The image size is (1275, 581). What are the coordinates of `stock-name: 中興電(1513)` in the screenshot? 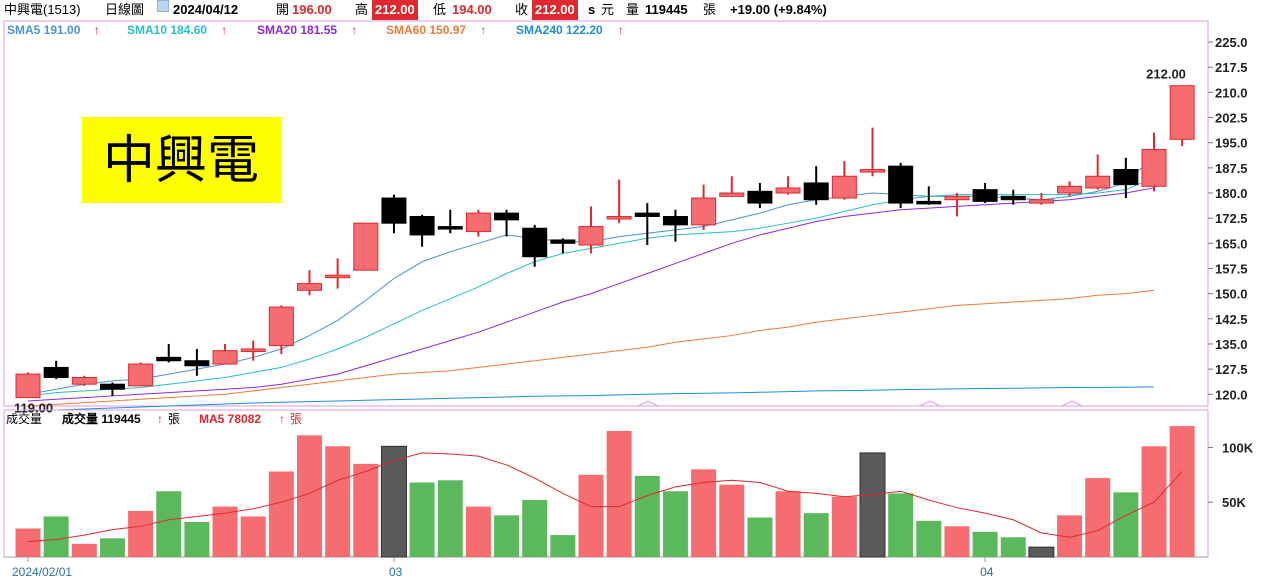 It's located at (42, 9).